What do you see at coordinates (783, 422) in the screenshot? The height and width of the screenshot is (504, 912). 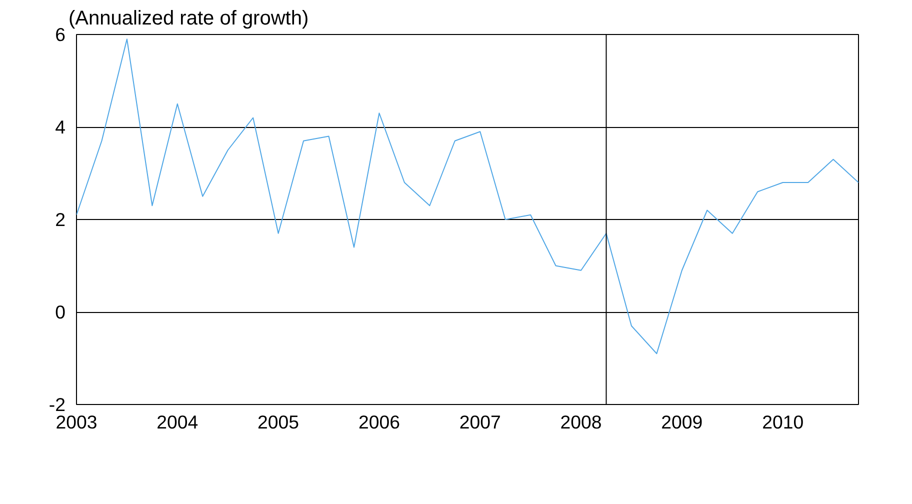 I see `x-tick-label: 2010` at bounding box center [783, 422].